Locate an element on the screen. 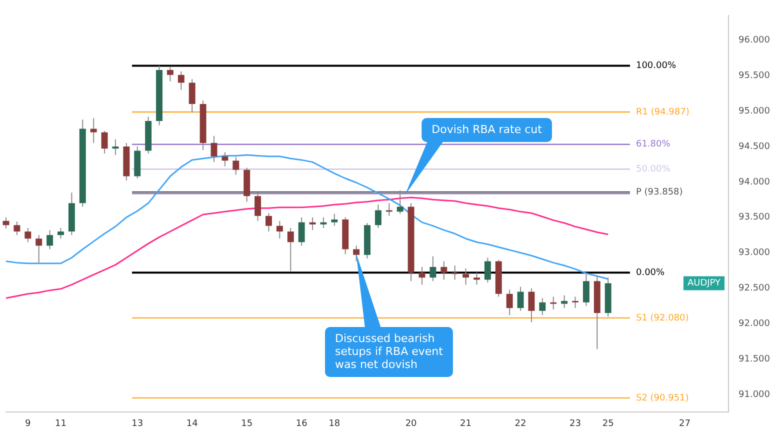  x-tick-label: 18 is located at coordinates (334, 423).